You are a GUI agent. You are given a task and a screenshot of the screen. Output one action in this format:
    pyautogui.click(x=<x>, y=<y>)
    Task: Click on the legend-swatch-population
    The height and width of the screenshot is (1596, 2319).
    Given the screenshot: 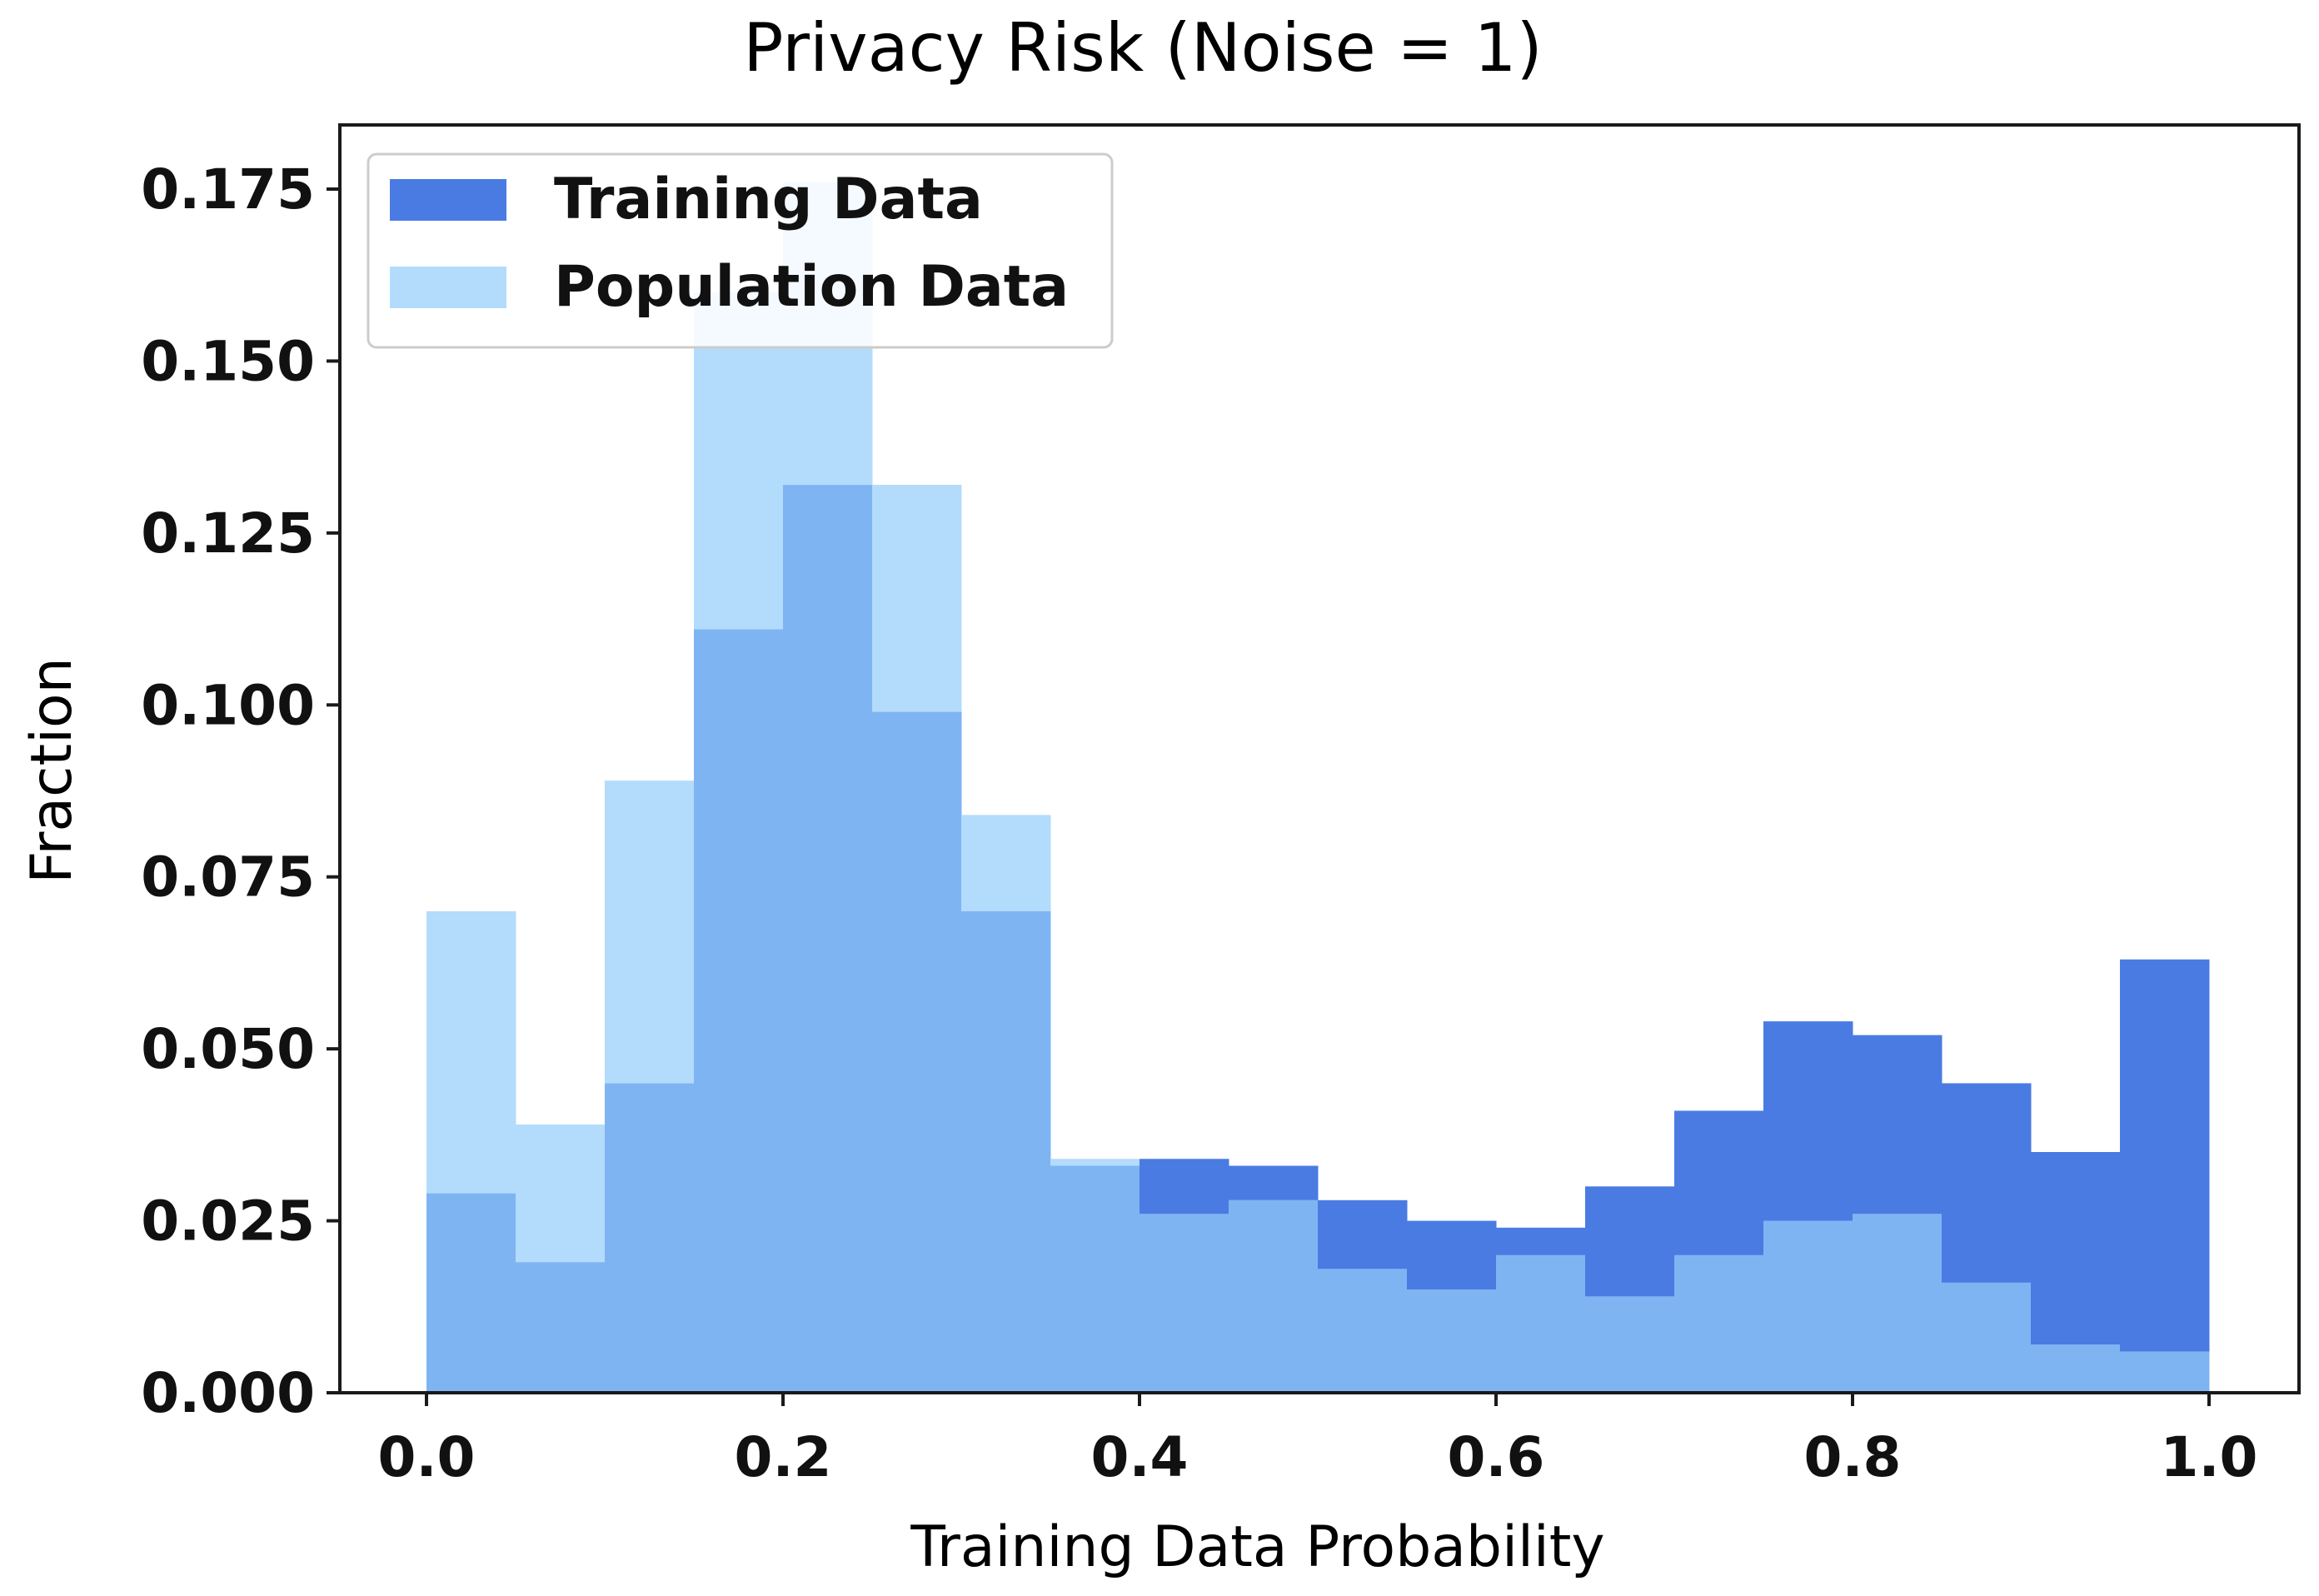 What is the action you would take?
    pyautogui.click(x=448, y=287)
    